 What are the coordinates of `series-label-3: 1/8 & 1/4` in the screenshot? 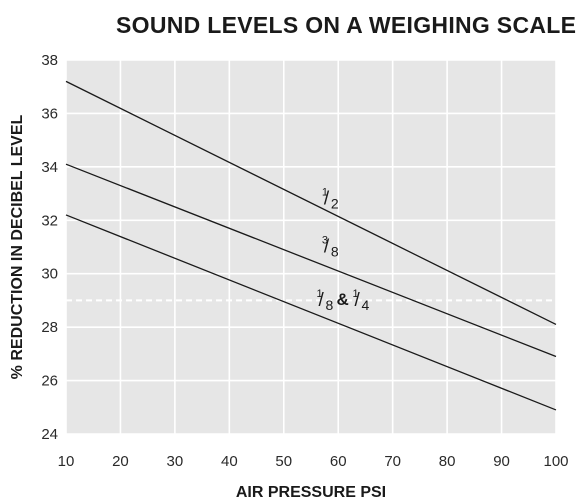 It's located at (342, 300).